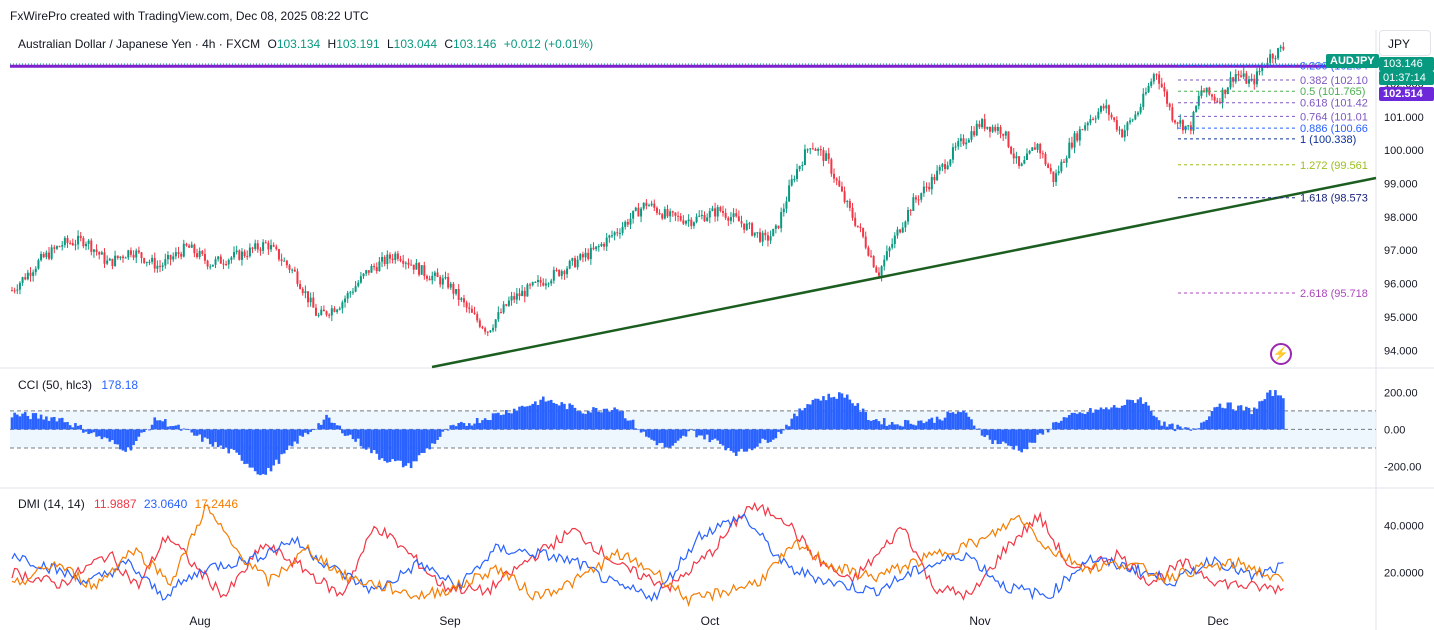 The width and height of the screenshot is (1434, 630). I want to click on open-label: O, so click(272, 44).